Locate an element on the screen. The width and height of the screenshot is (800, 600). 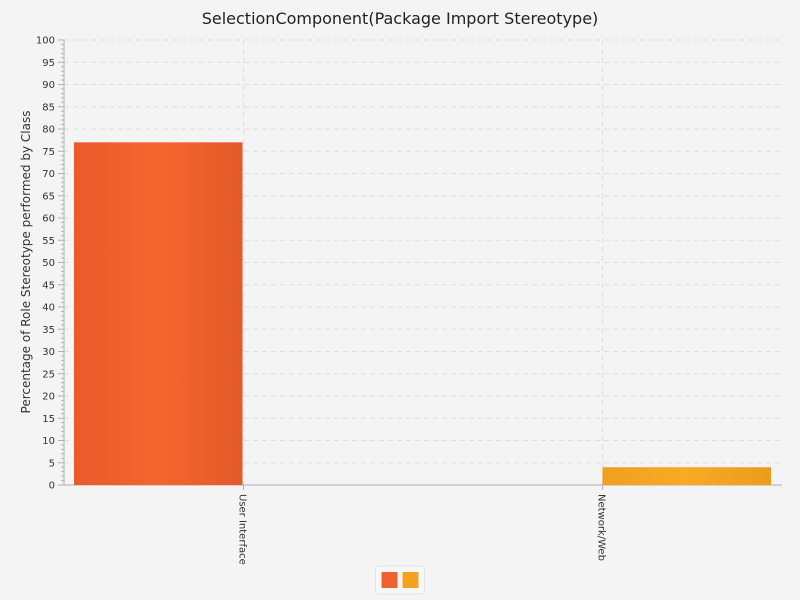
y-tick-label: 35 is located at coordinates (48, 330).